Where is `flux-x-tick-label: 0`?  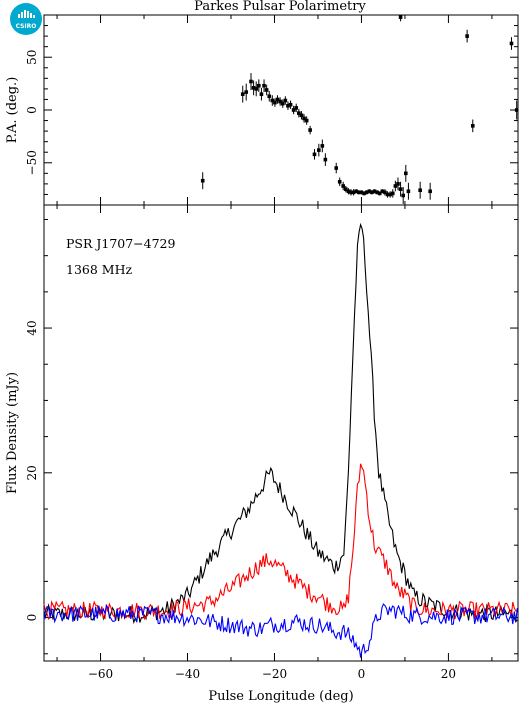 flux-x-tick-label: 0 is located at coordinates (362, 674).